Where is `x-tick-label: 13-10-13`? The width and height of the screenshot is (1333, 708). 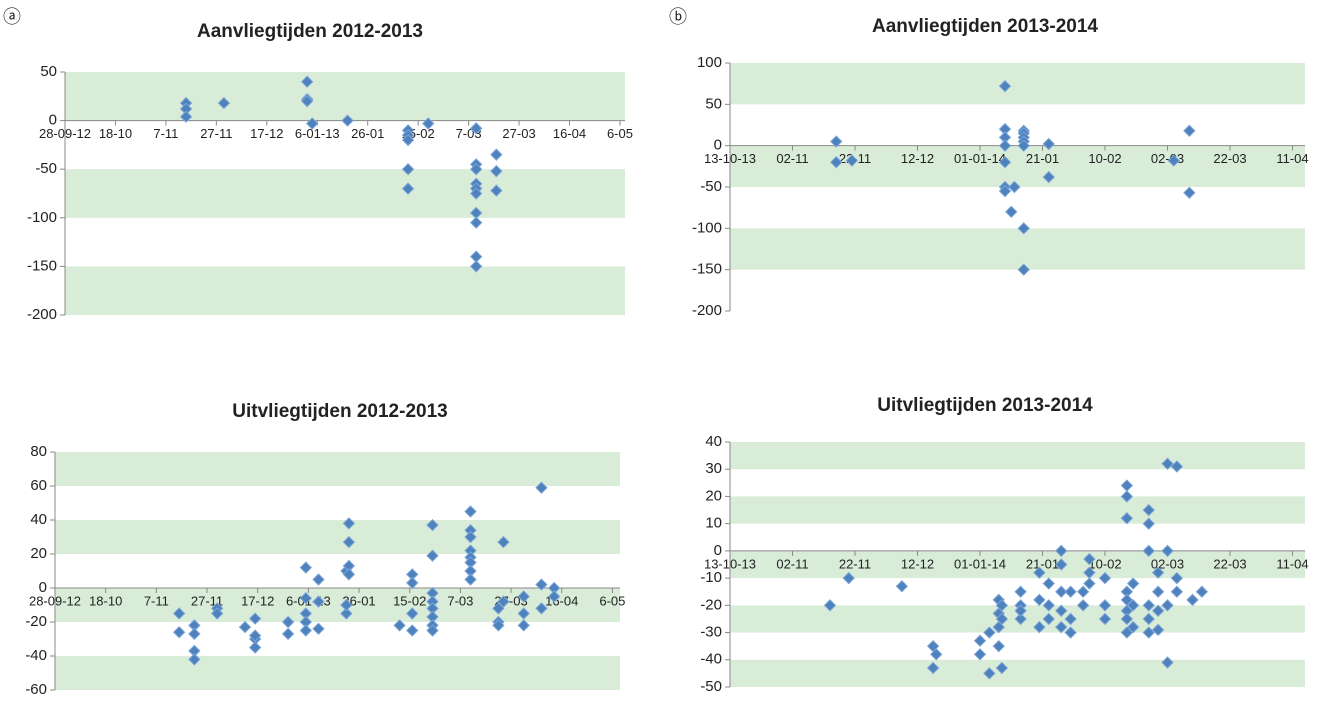
x-tick-label: 13-10-13 is located at coordinates (730, 563).